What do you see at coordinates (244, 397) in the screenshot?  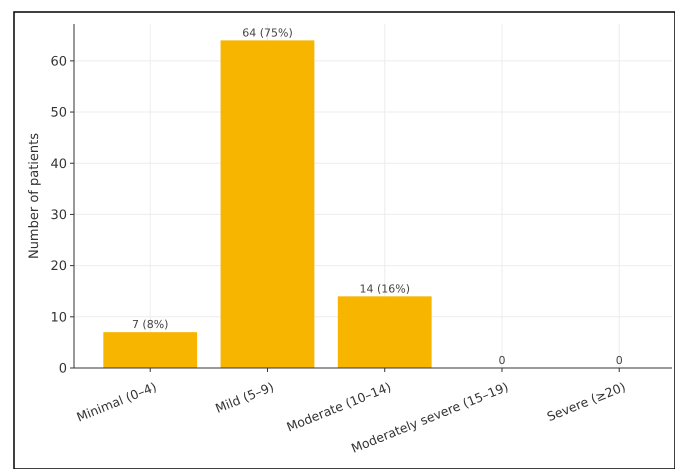 I see `x-tick-label: Mild (5–9)` at bounding box center [244, 397].